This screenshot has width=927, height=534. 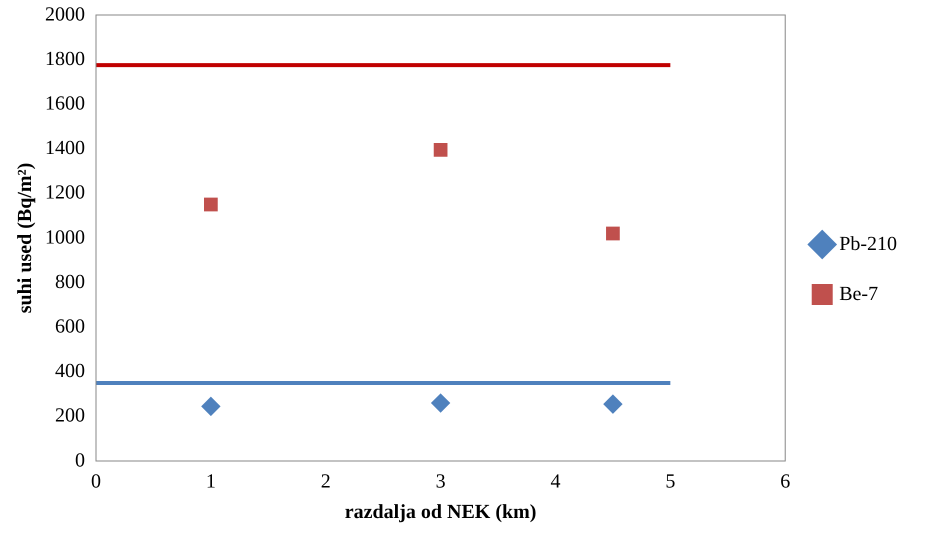 What do you see at coordinates (325, 481) in the screenshot?
I see `x-tick-label: 2` at bounding box center [325, 481].